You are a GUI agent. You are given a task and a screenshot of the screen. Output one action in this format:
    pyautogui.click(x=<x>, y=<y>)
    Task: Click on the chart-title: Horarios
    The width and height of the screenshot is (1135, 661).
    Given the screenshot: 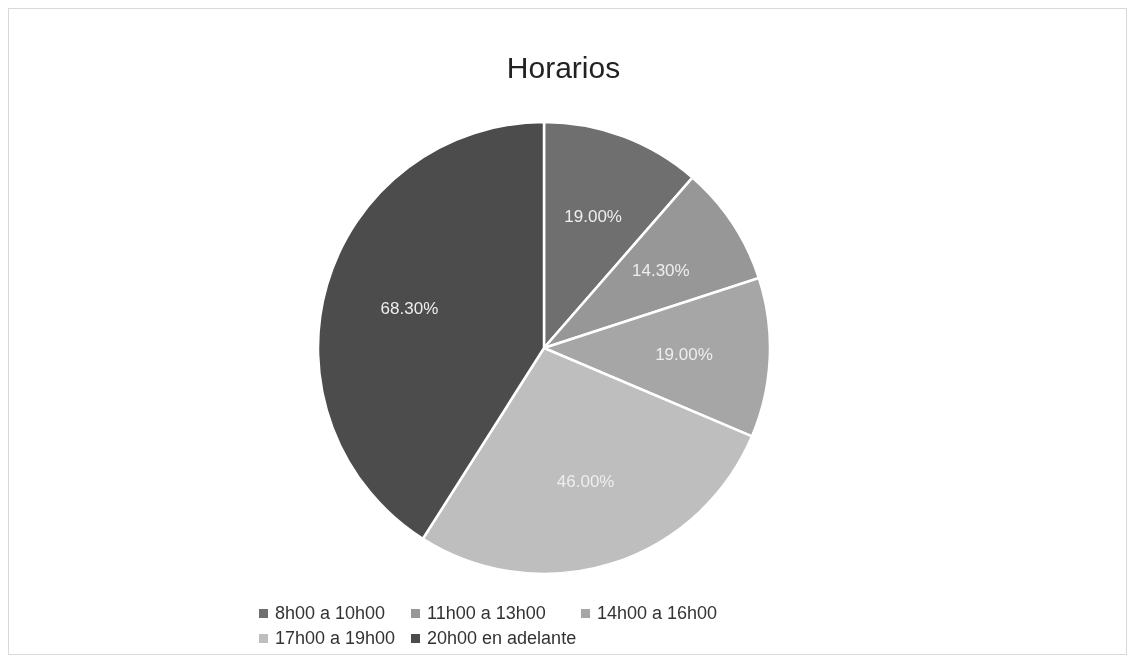 What is the action you would take?
    pyautogui.click(x=563, y=68)
    